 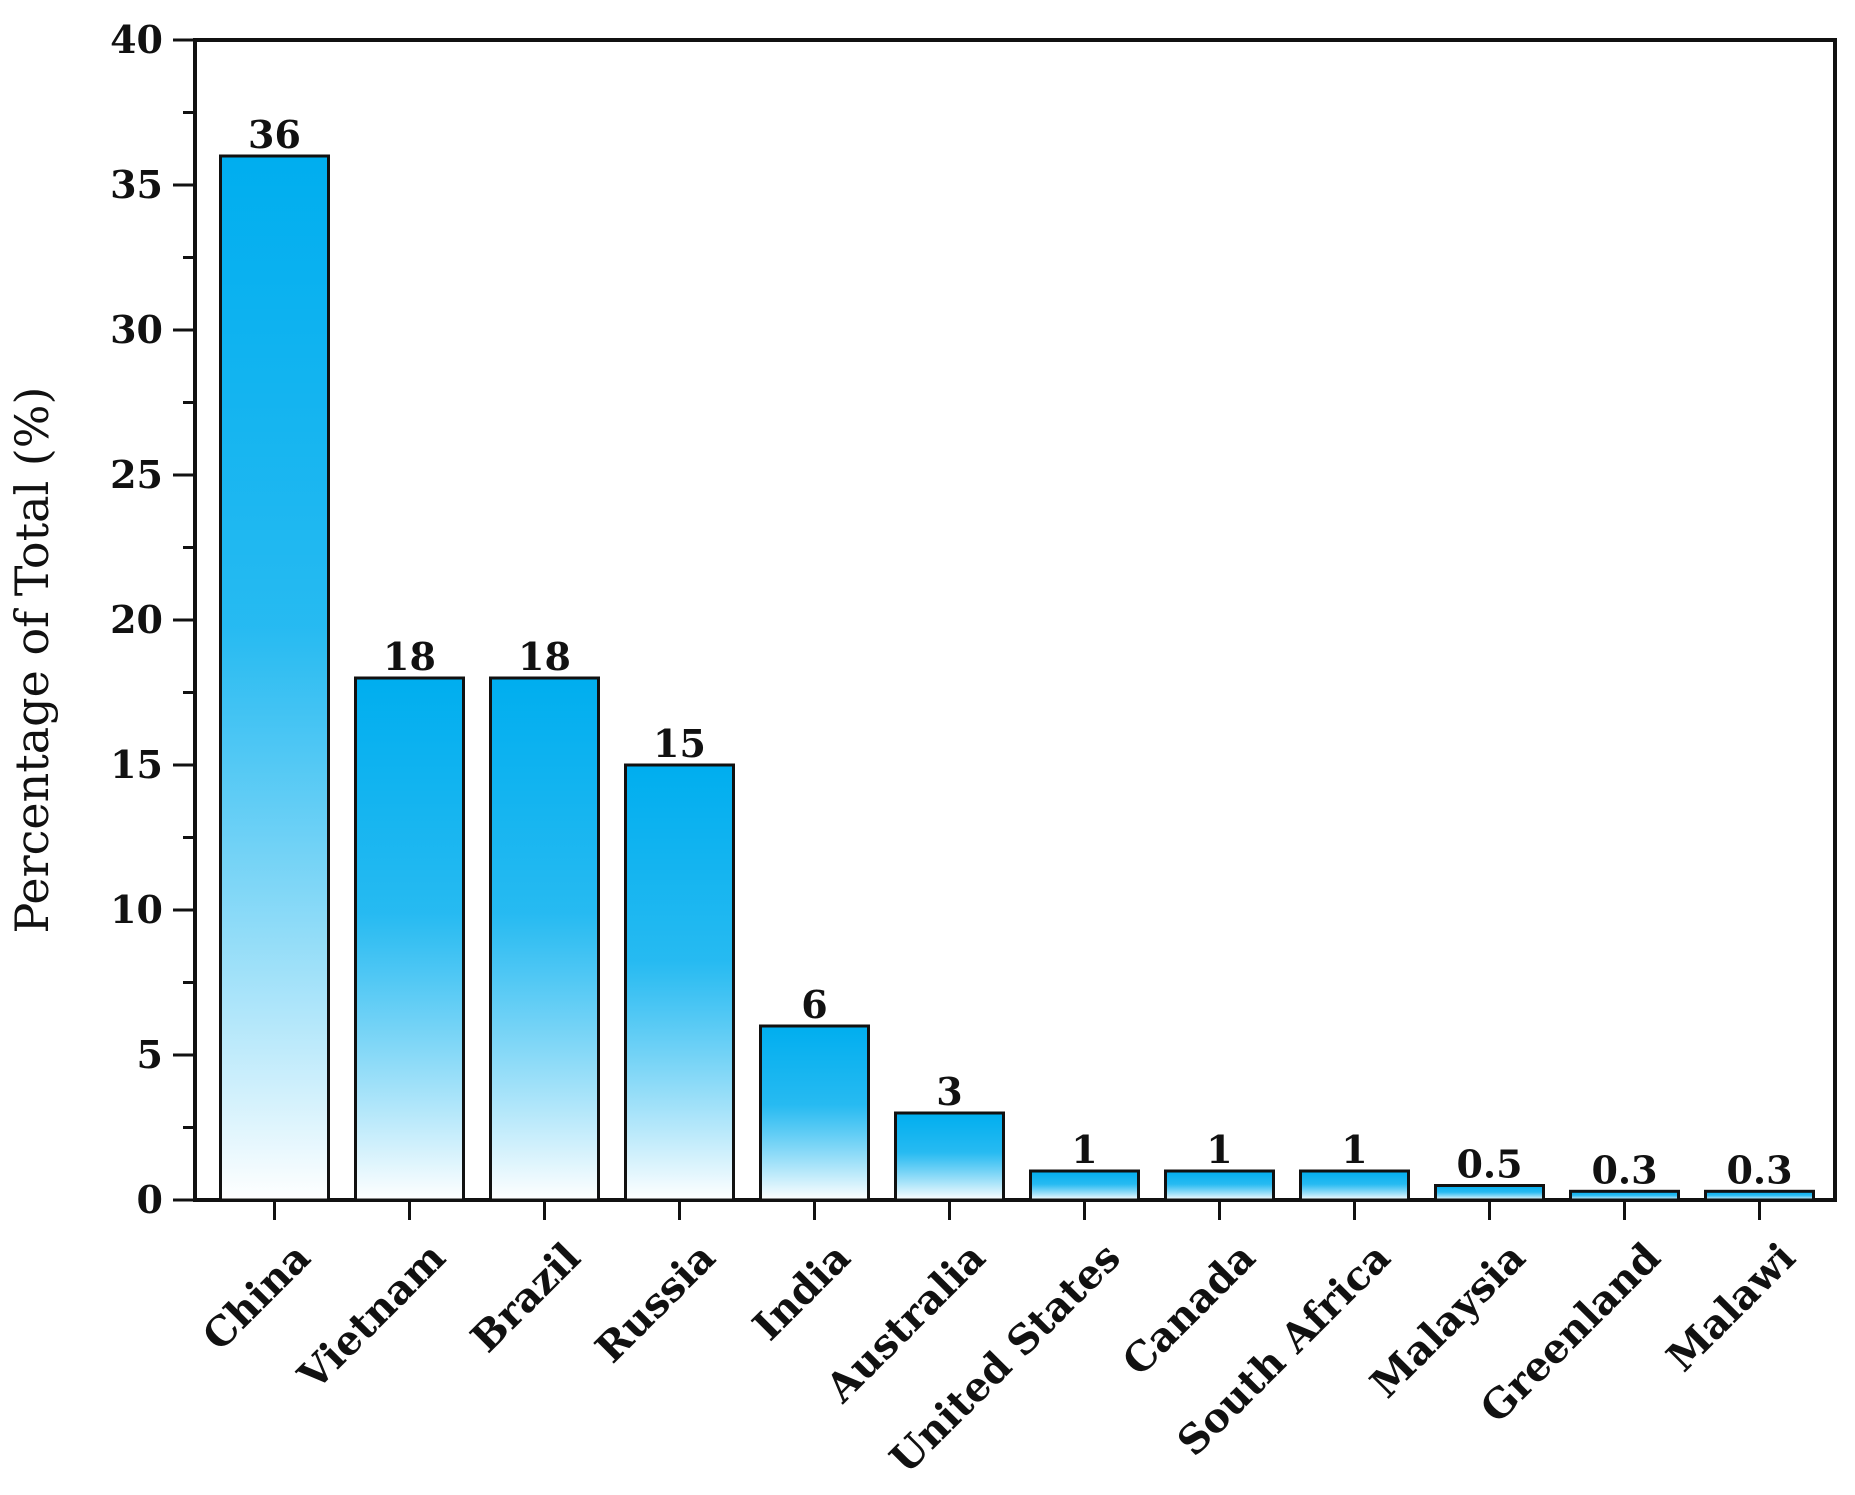 What do you see at coordinates (136, 909) in the screenshot?
I see `y-tick-label: 10` at bounding box center [136, 909].